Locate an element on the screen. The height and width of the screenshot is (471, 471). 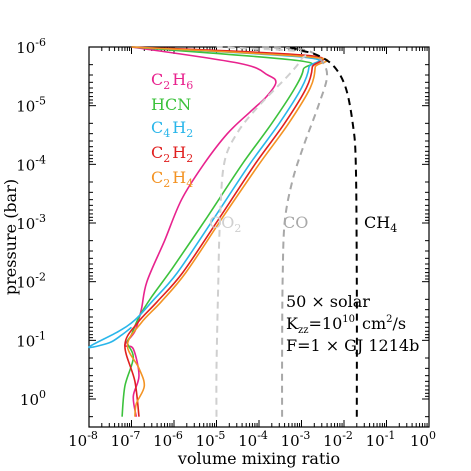
y-tick-label: 10⁻² is located at coordinates (31, 281).